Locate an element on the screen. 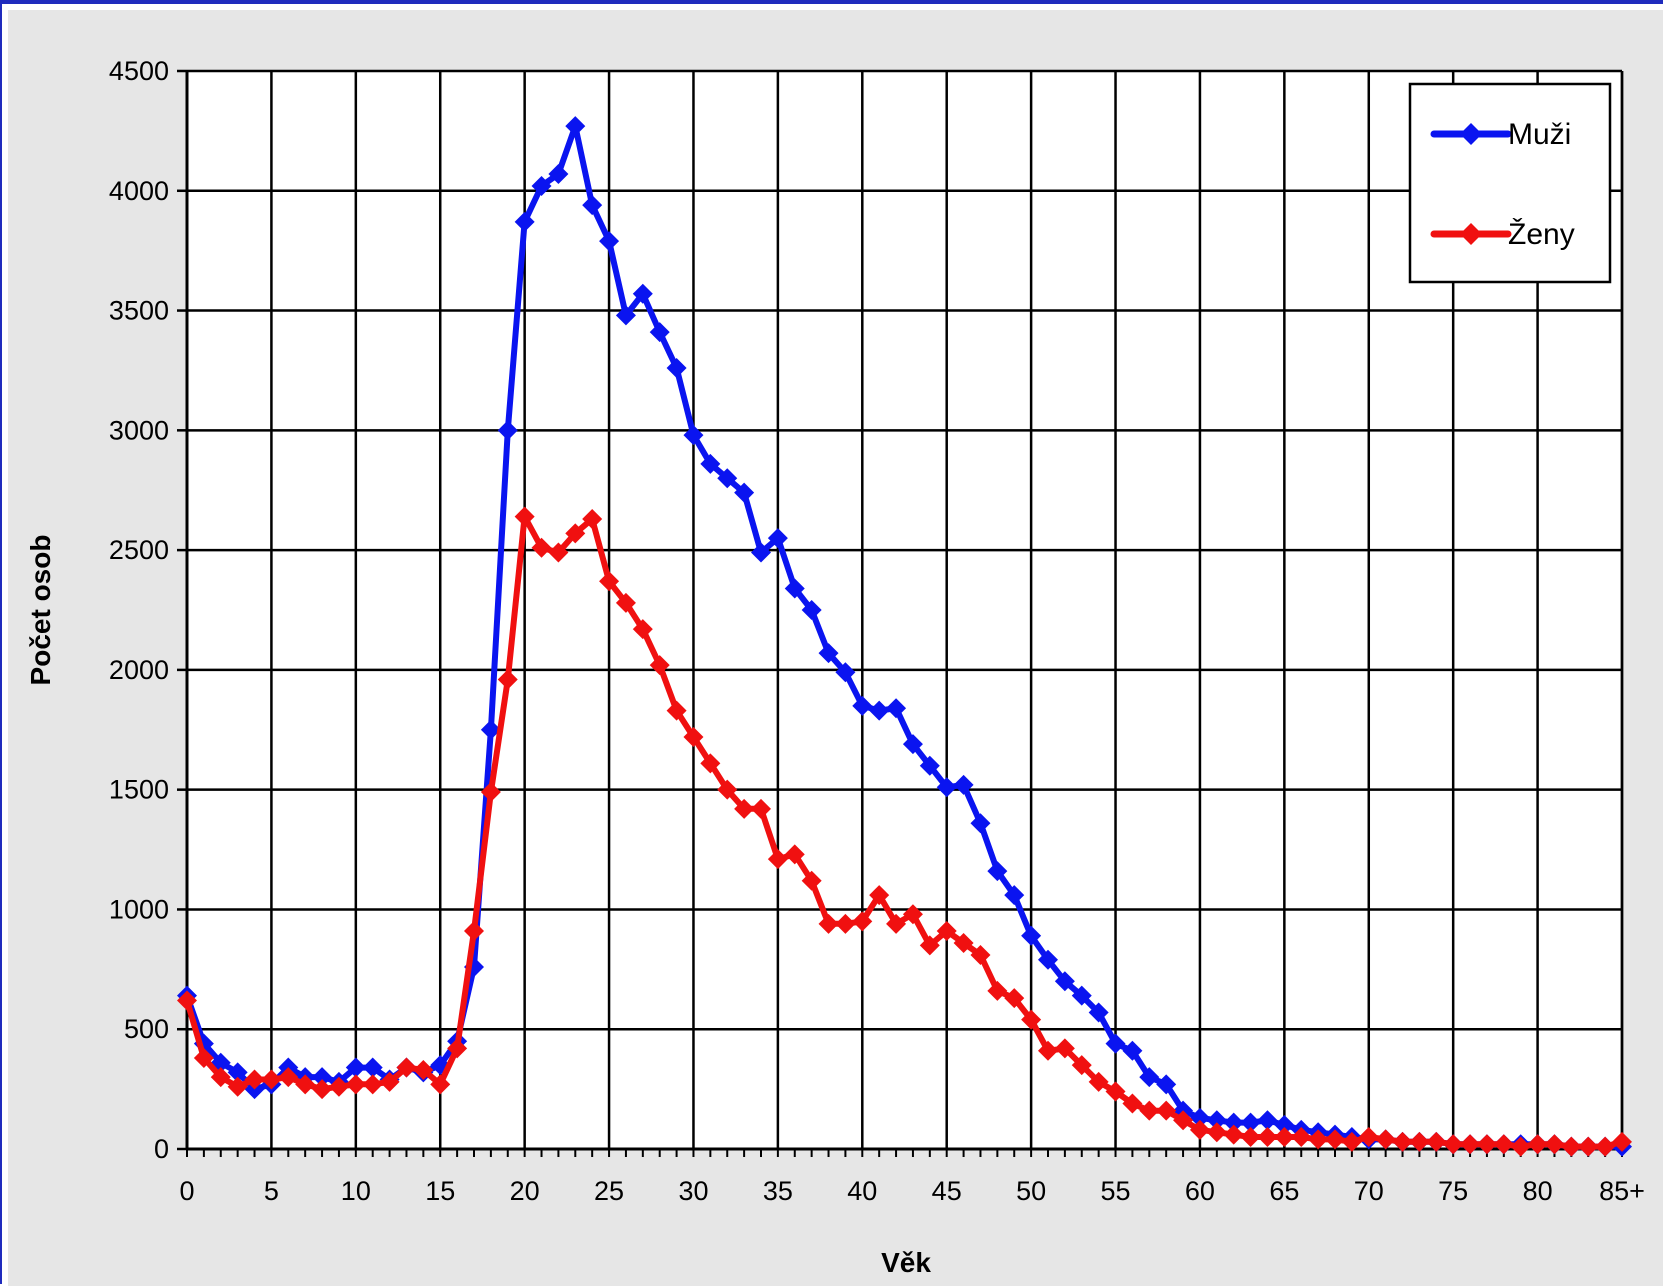 The height and width of the screenshot is (1288, 1663). y-tick-label: 500 is located at coordinates (146, 1029).